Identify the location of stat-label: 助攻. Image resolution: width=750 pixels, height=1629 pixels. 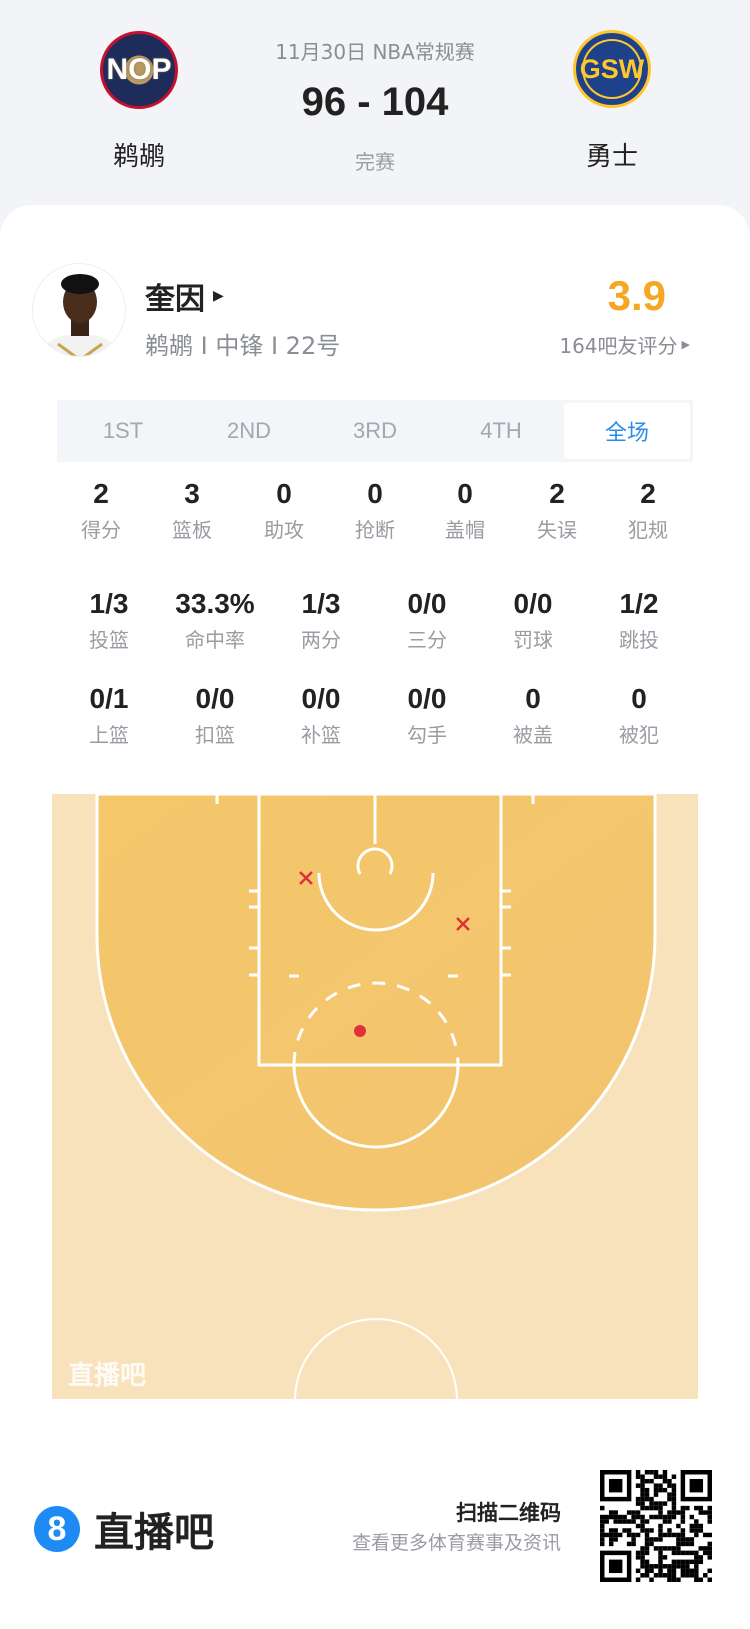
(284, 530).